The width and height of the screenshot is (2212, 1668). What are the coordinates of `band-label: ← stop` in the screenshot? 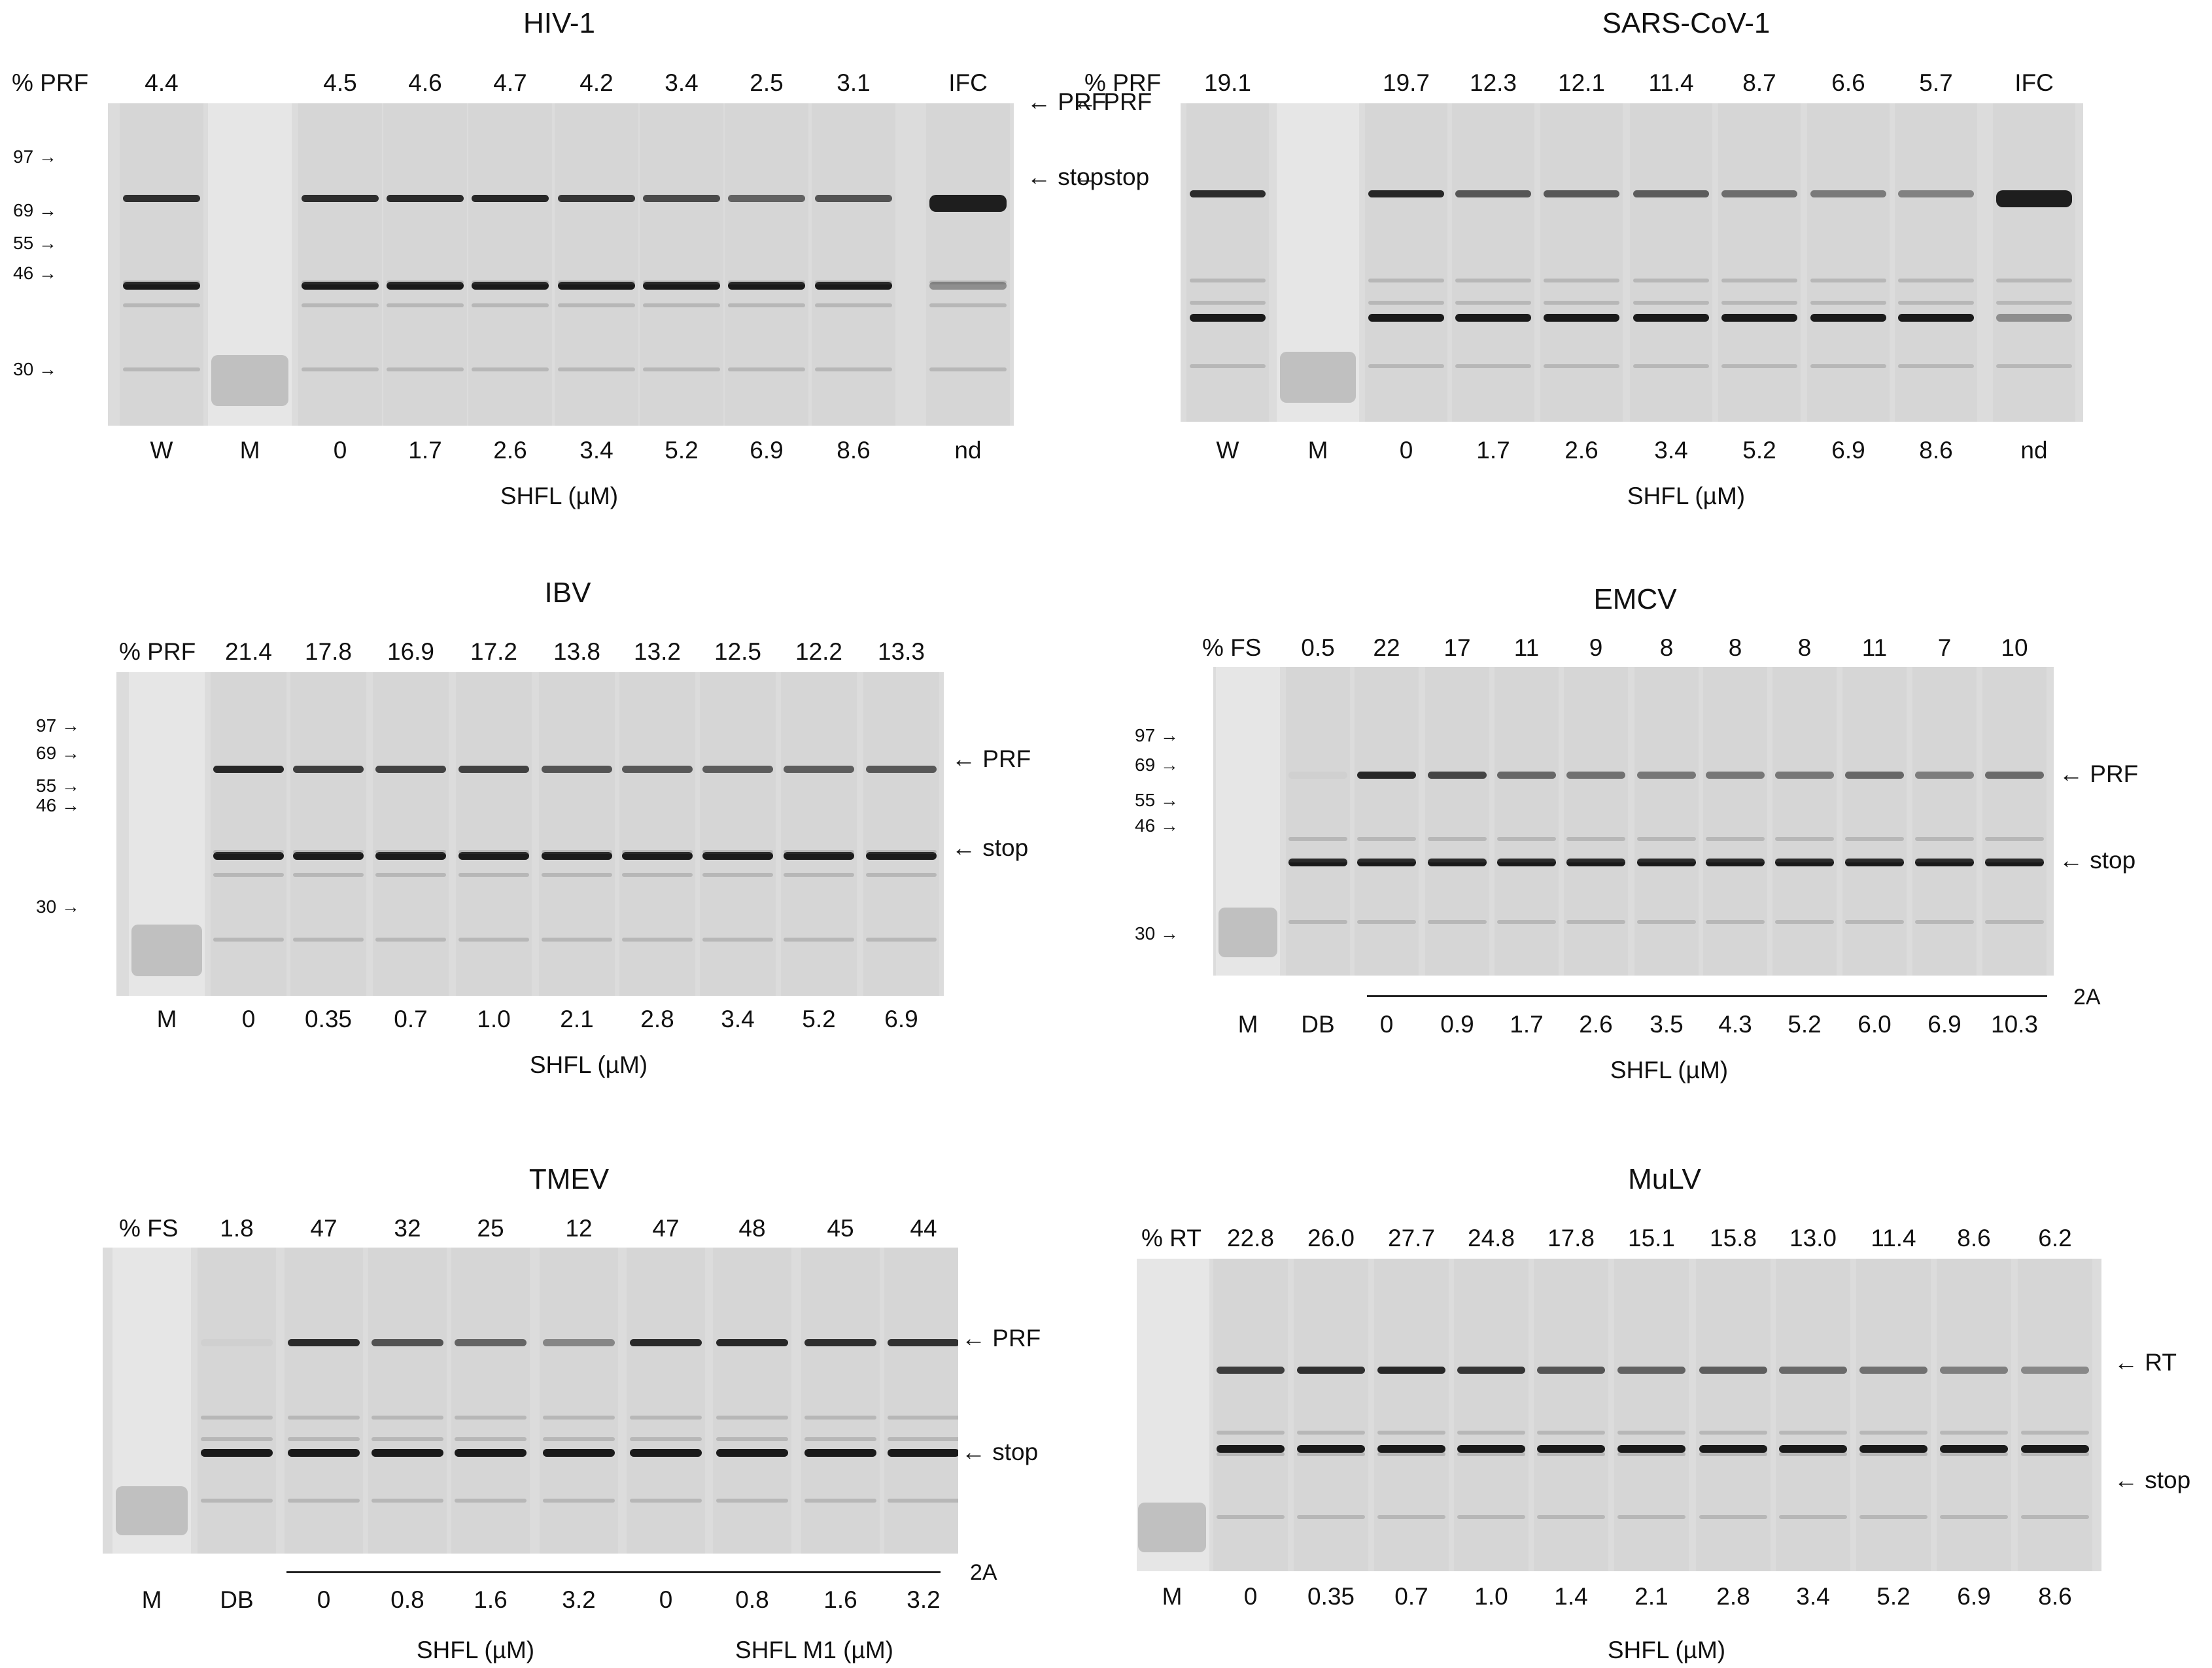 It's located at (990, 848).